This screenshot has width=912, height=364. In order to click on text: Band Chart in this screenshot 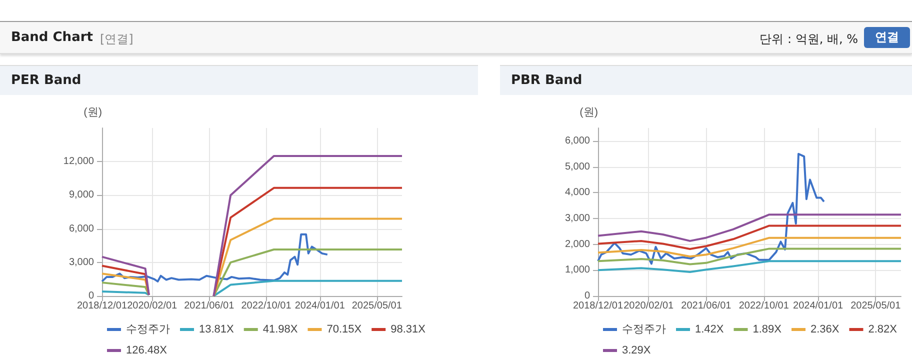, I will do `click(52, 37)`.